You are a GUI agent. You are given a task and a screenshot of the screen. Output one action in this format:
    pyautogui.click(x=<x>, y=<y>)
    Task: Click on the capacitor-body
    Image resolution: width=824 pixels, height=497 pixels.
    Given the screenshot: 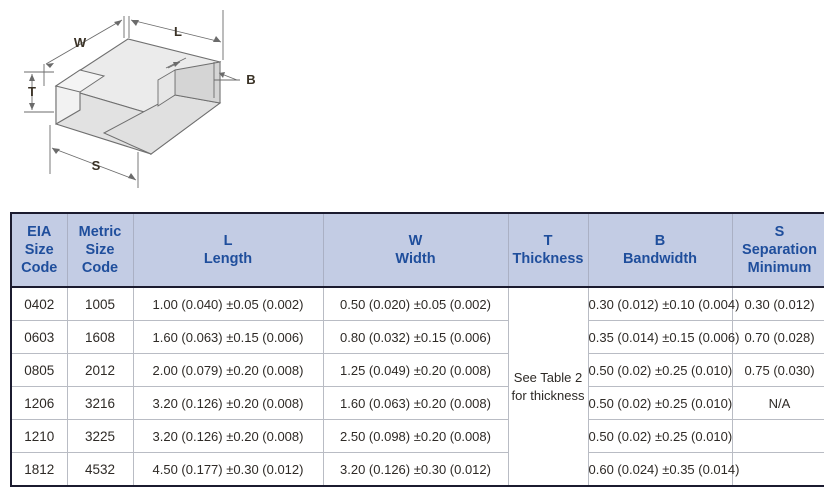 What is the action you would take?
    pyautogui.click(x=138, y=97)
    